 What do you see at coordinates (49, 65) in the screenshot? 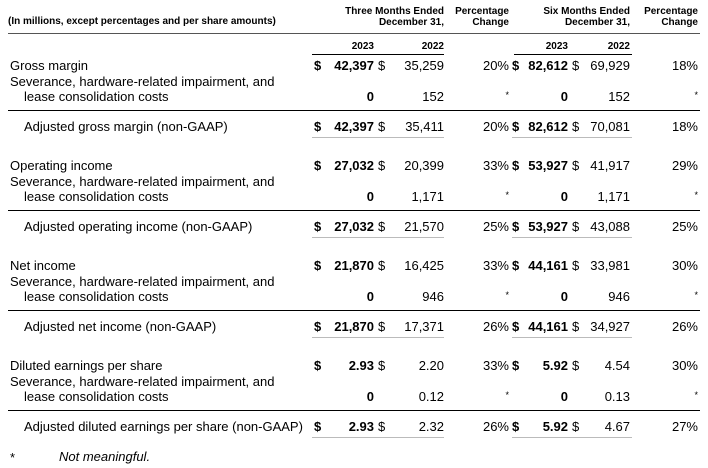
I see `row-label: Gross margin` at bounding box center [49, 65].